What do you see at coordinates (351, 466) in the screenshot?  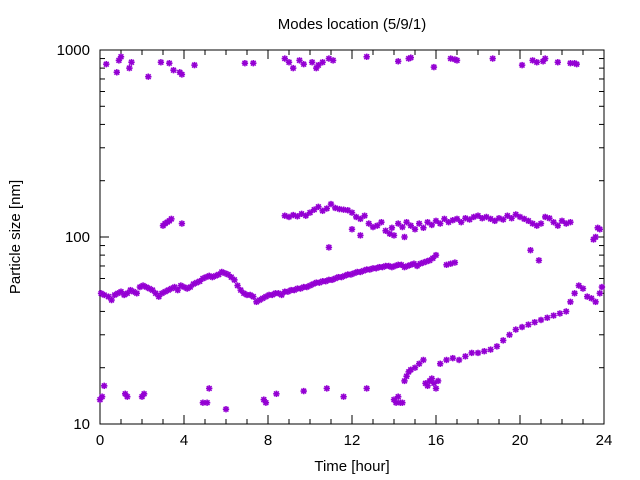 I see `x-axis-label: Time [hour]` at bounding box center [351, 466].